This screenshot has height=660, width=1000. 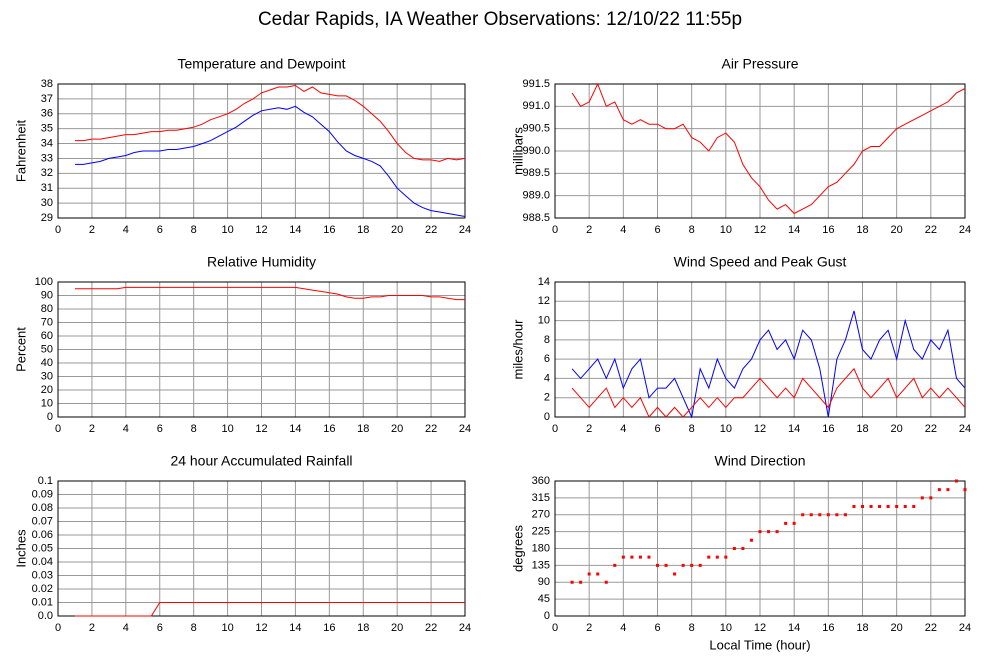 I want to click on y-tick-label: 991.0, so click(x=536, y=106).